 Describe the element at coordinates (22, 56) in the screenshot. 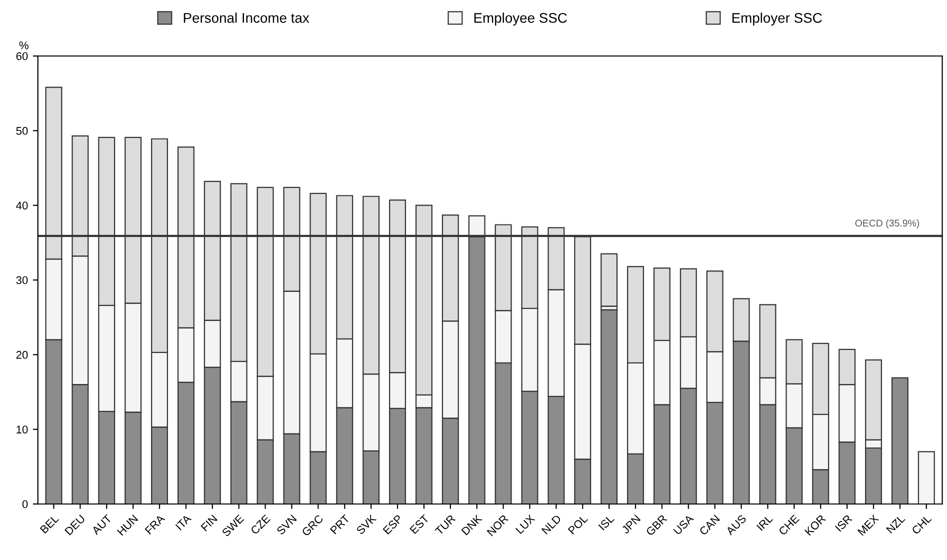

I see `y-tick-label: 60` at that location.